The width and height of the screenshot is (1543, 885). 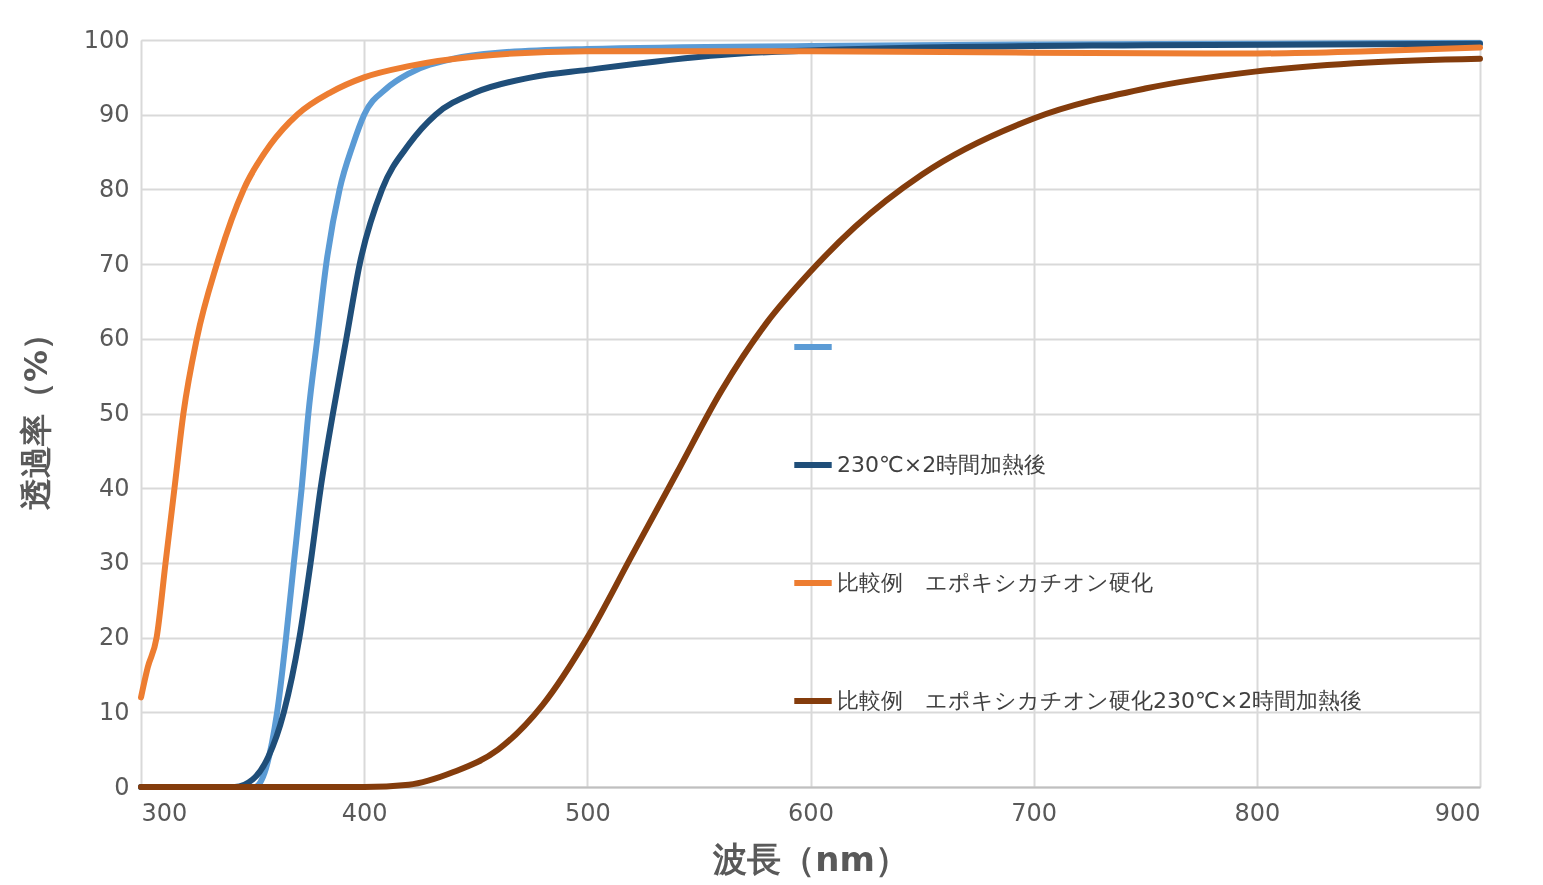 I want to click on y-tick-label: 20, so click(x=114, y=637).